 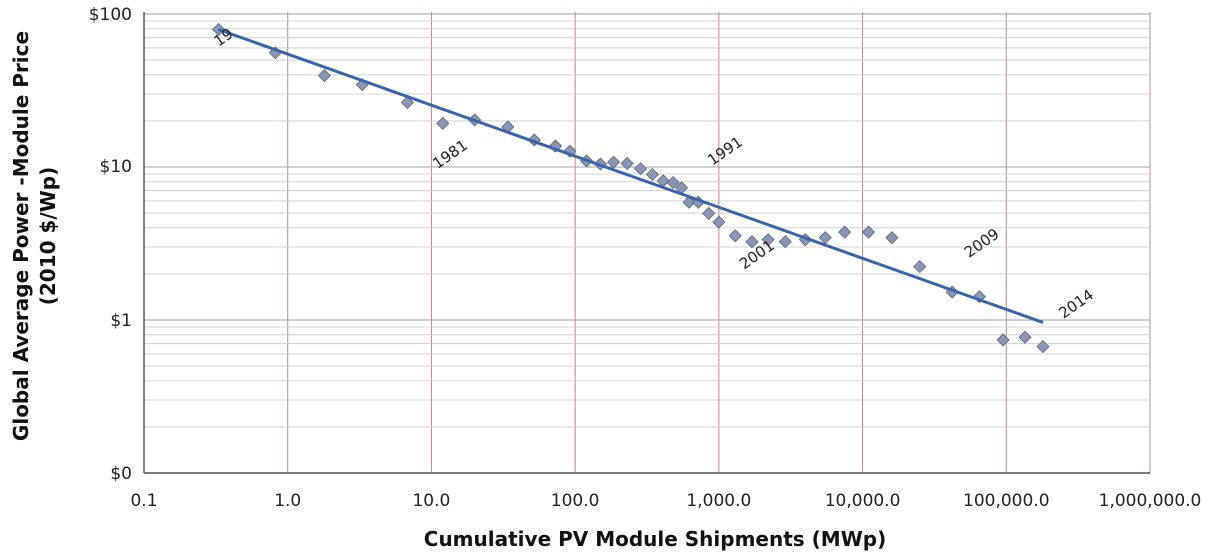 I want to click on y-tick-label: $0, so click(x=121, y=474).